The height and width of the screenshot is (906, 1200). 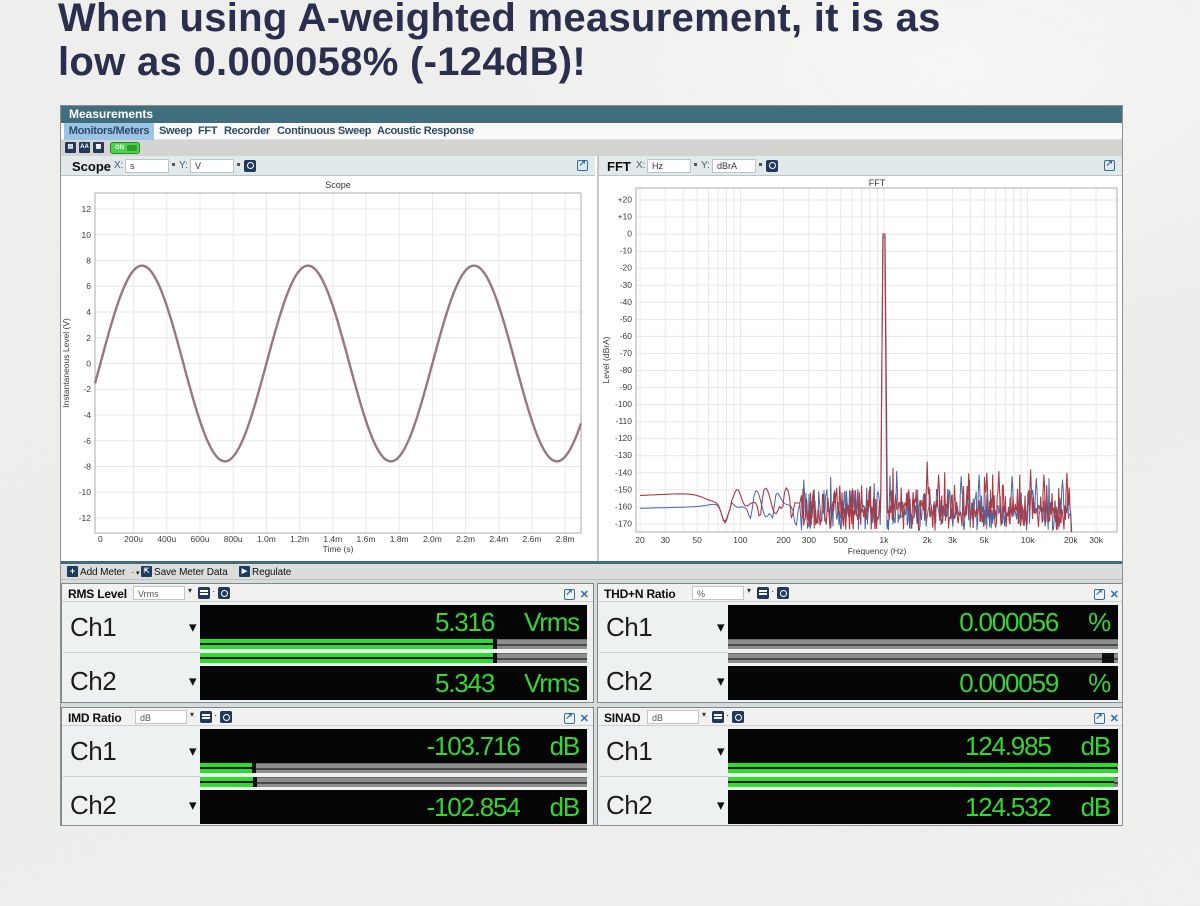 What do you see at coordinates (88, 338) in the screenshot?
I see `svg-text: 2` at bounding box center [88, 338].